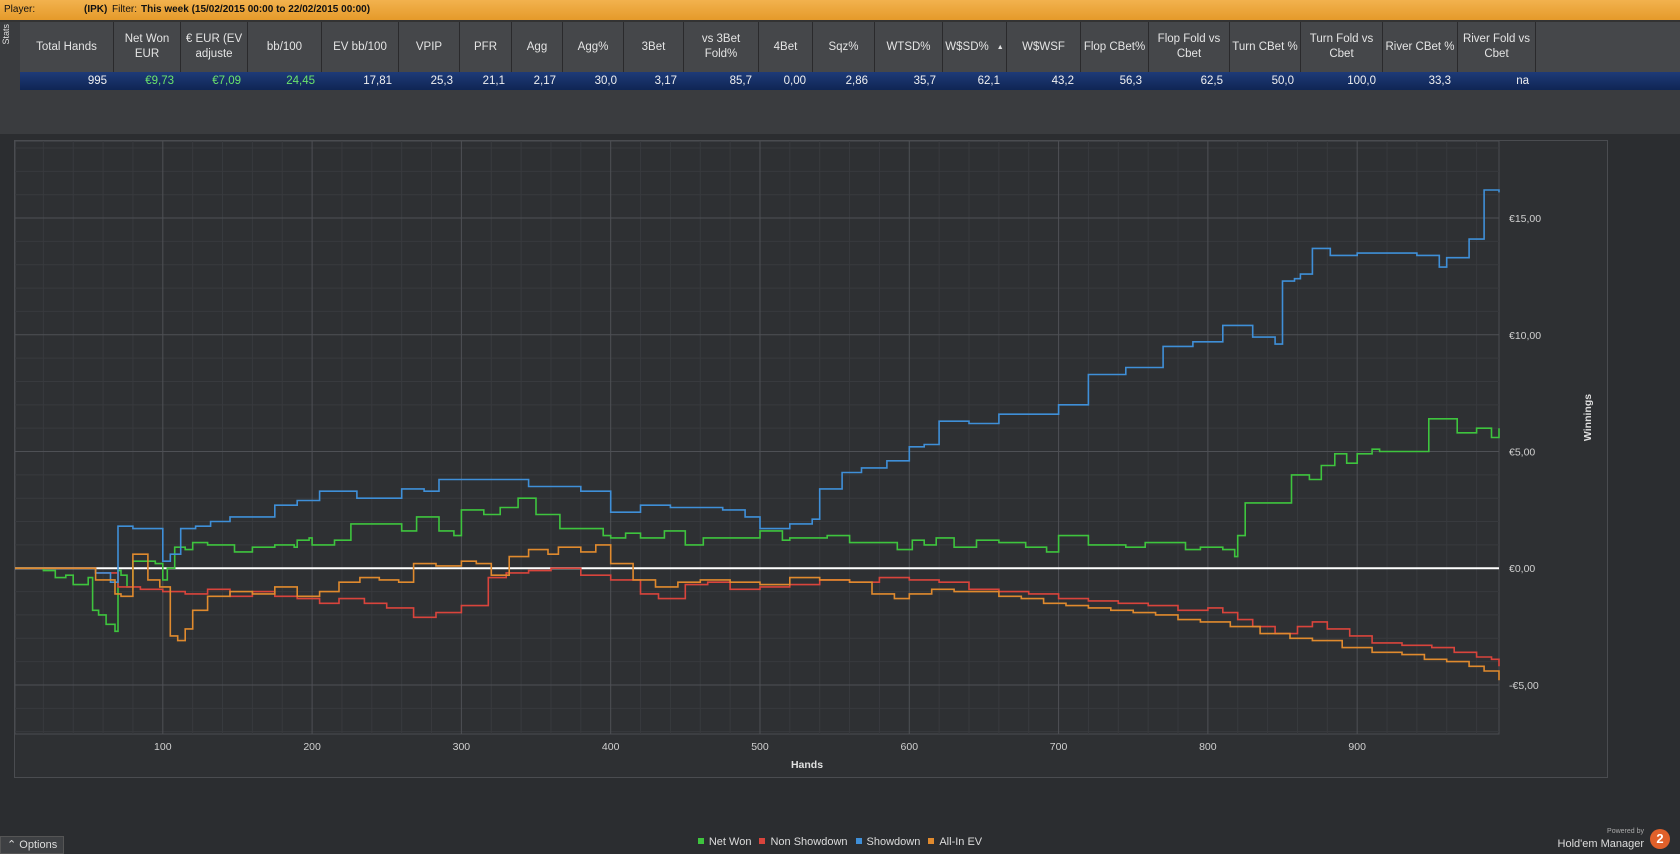  Describe the element at coordinates (1625, 831) in the screenshot. I see `powered-by-text: Powered by` at that location.